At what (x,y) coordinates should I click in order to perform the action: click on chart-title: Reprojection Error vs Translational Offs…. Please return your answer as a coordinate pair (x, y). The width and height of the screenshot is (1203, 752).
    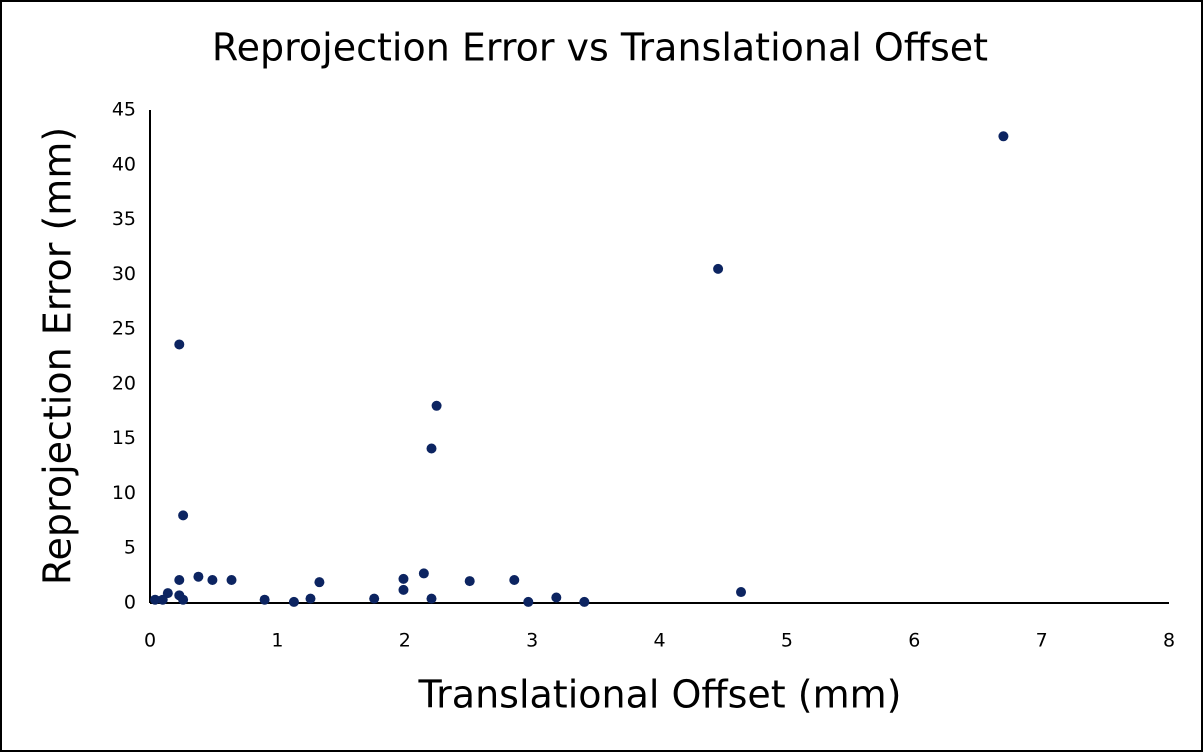
    Looking at the image, I should click on (600, 48).